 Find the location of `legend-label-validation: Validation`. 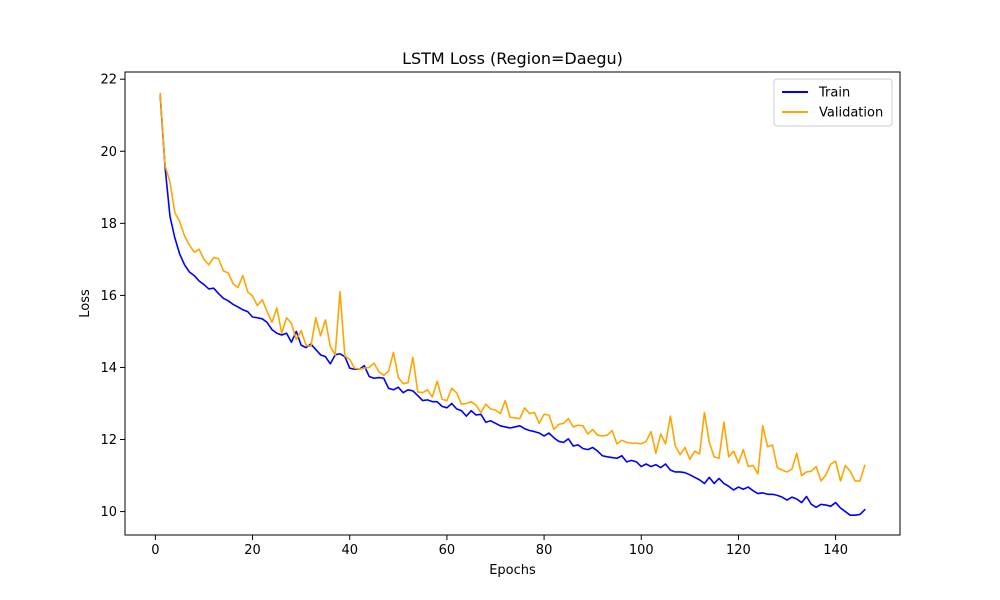

legend-label-validation: Validation is located at coordinates (851, 113).